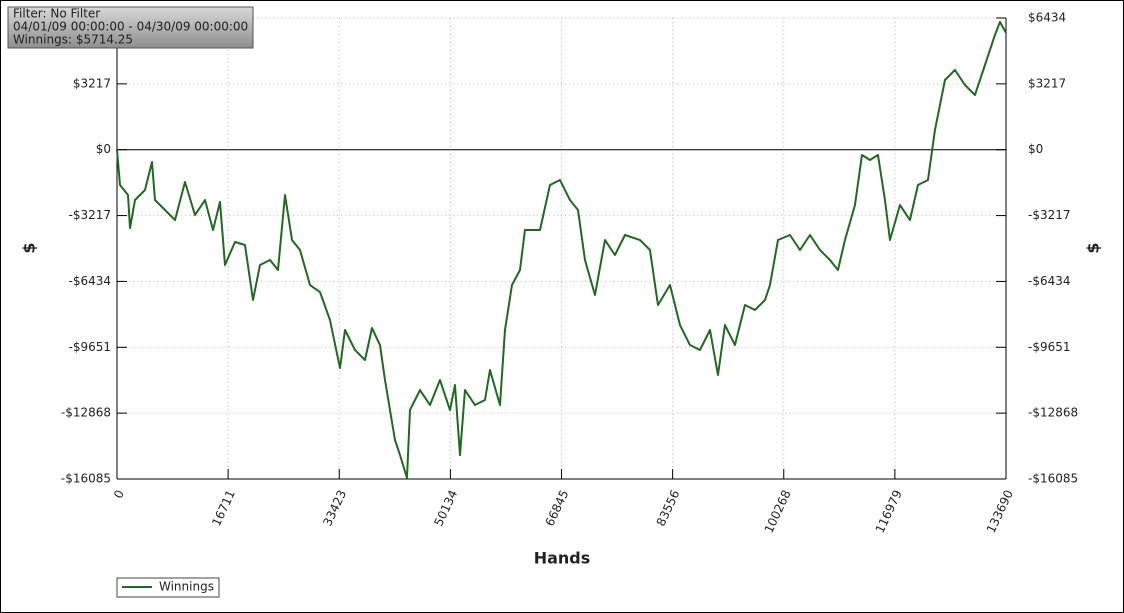 This screenshot has height=613, width=1124. What do you see at coordinates (1053, 413) in the screenshot?
I see `y2-tick-label: -$12868` at bounding box center [1053, 413].